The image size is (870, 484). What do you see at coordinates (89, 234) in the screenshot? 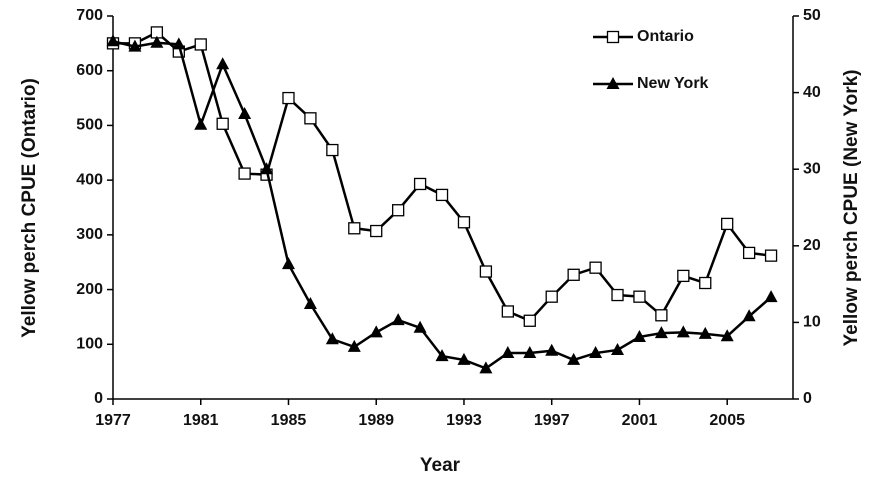
I see `y-tick-label: 300` at bounding box center [89, 234].